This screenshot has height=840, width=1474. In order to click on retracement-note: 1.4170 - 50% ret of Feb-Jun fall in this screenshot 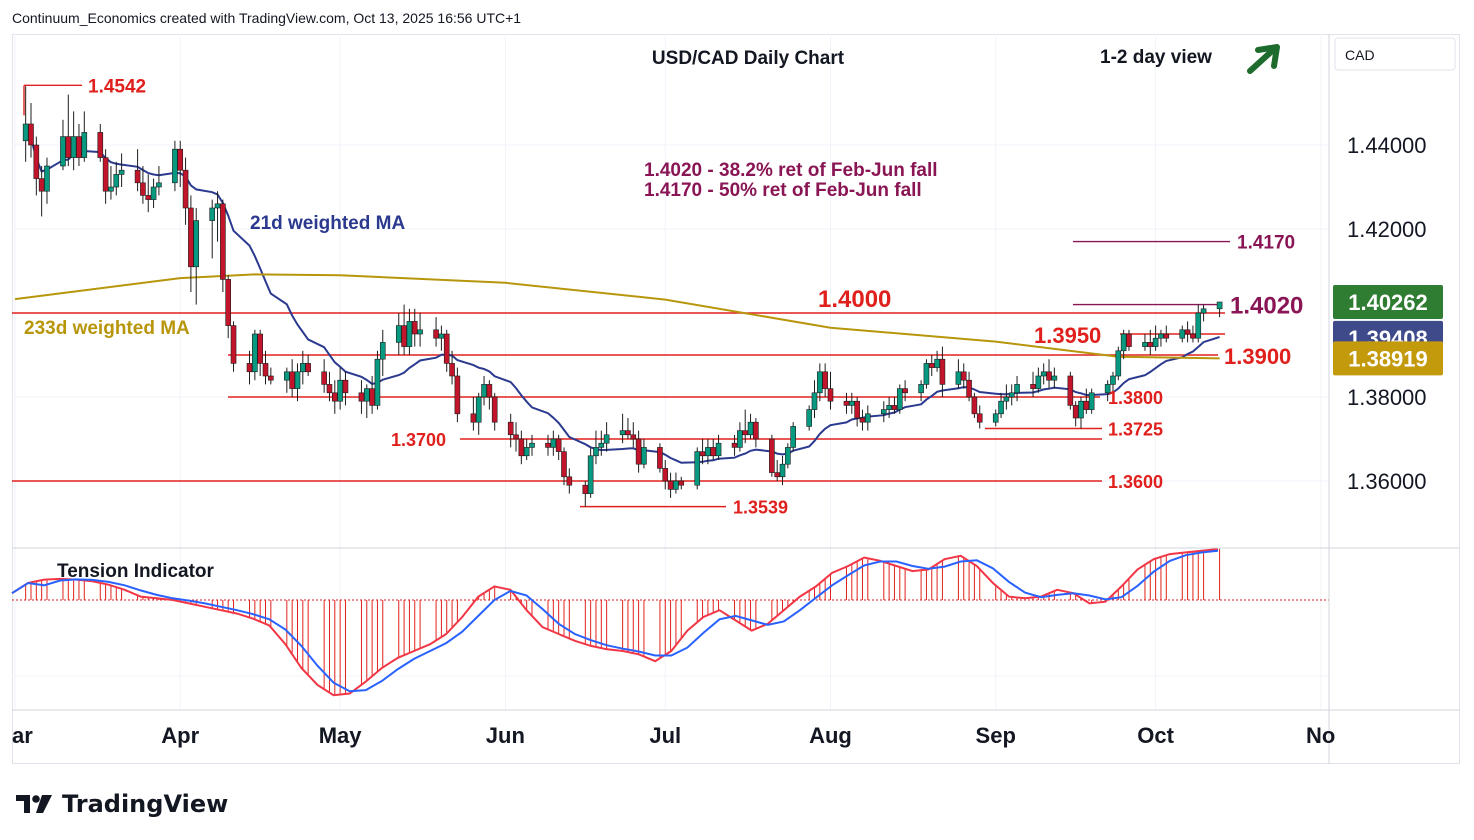, I will do `click(783, 190)`.